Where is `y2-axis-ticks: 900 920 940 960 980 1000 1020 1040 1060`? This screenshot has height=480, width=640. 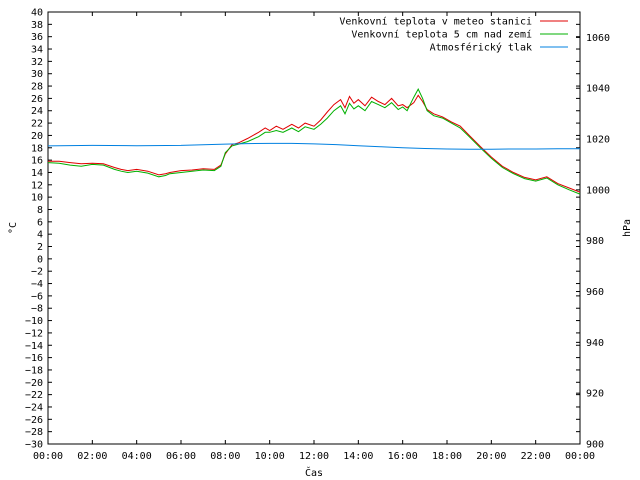
y2-axis-ticks: 900 920 940 960 980 1000 1020 1040 1060 is located at coordinates (593, 242).